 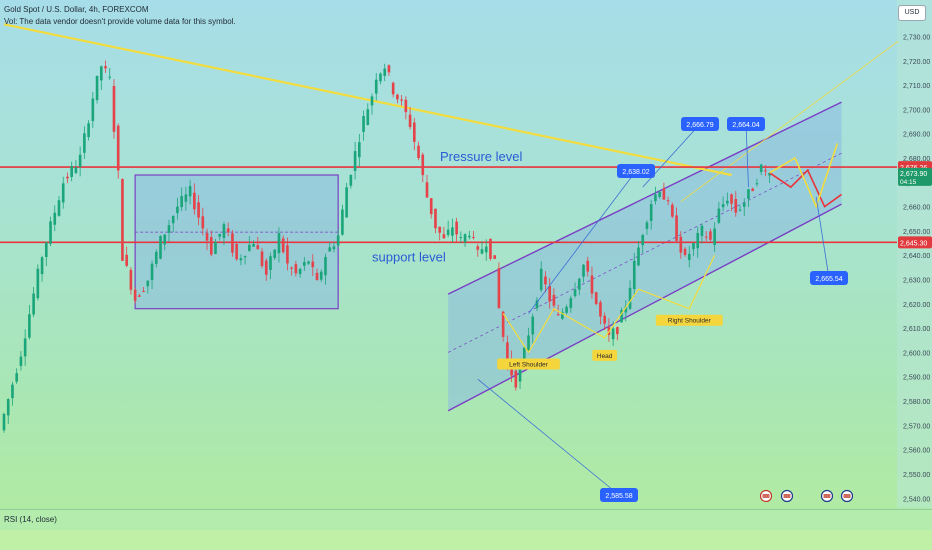 I want to click on current-price-tag, so click(x=915, y=176).